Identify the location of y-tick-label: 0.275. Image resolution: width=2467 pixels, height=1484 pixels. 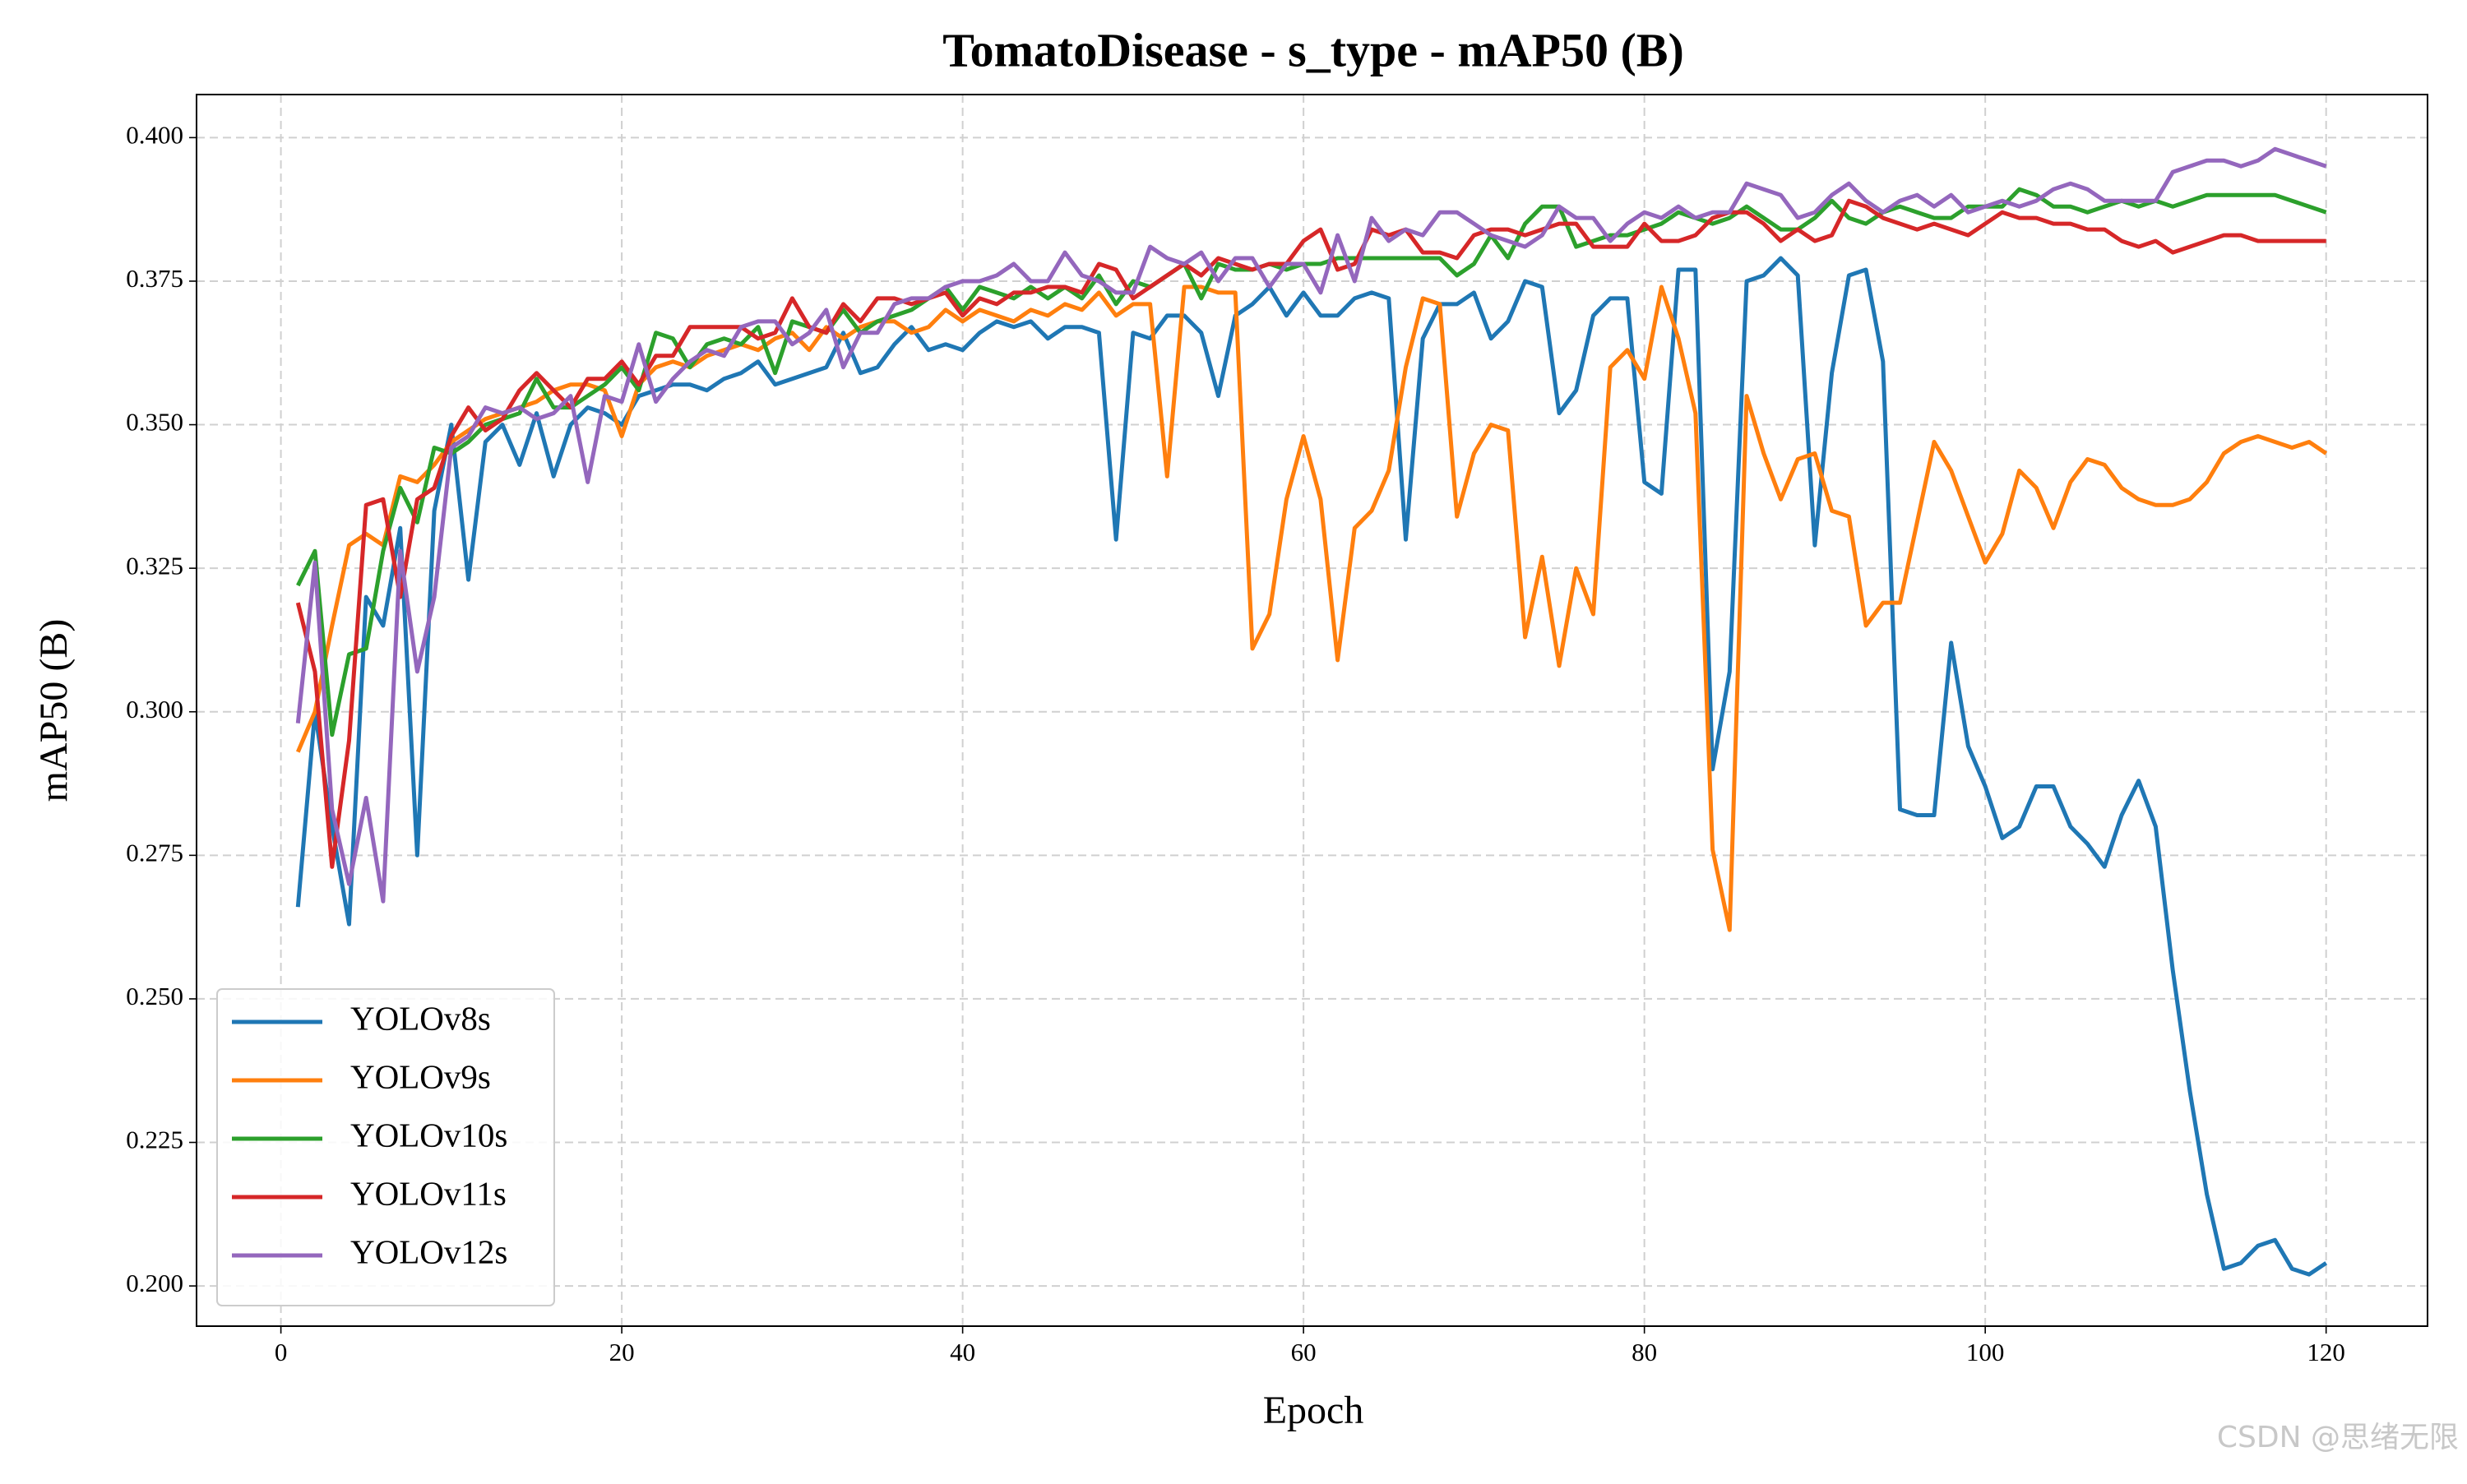
(155, 852).